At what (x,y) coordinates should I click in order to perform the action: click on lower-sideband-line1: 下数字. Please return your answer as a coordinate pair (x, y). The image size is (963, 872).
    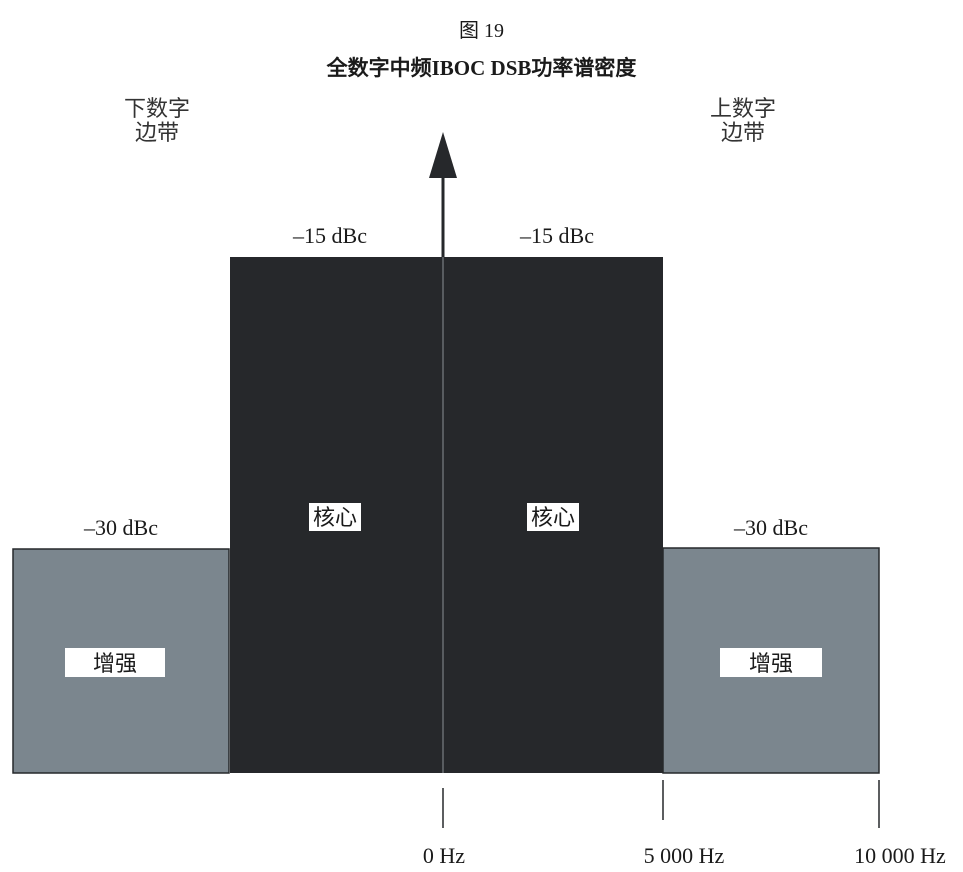
    Looking at the image, I should click on (156, 108).